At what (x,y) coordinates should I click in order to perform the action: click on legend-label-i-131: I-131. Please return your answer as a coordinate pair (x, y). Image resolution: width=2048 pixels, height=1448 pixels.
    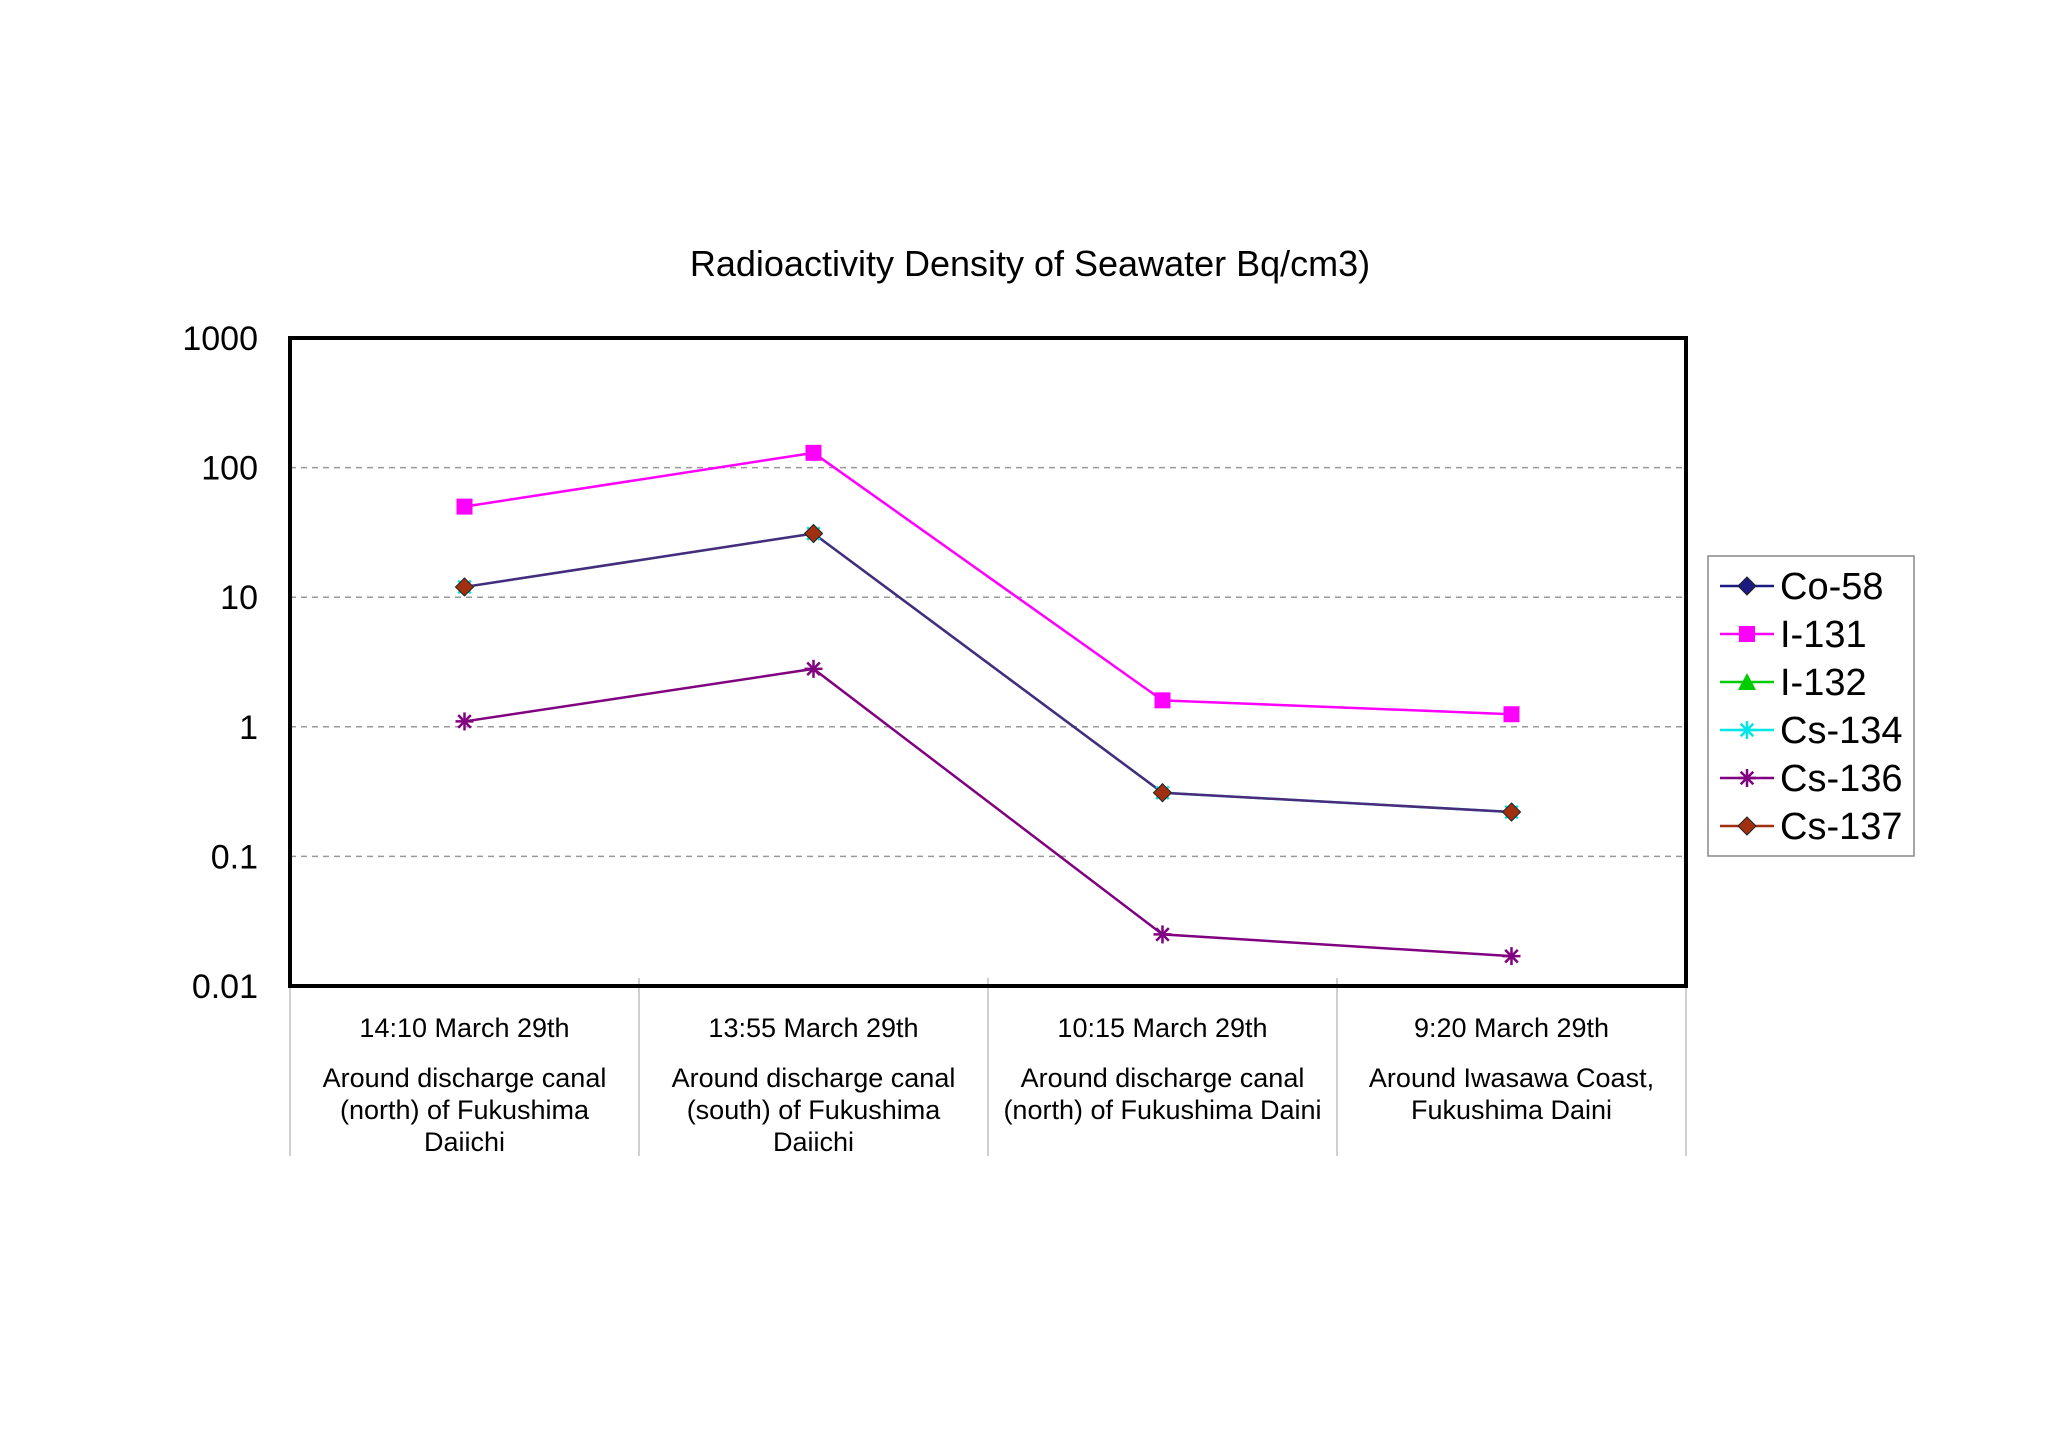
    Looking at the image, I should click on (1823, 635).